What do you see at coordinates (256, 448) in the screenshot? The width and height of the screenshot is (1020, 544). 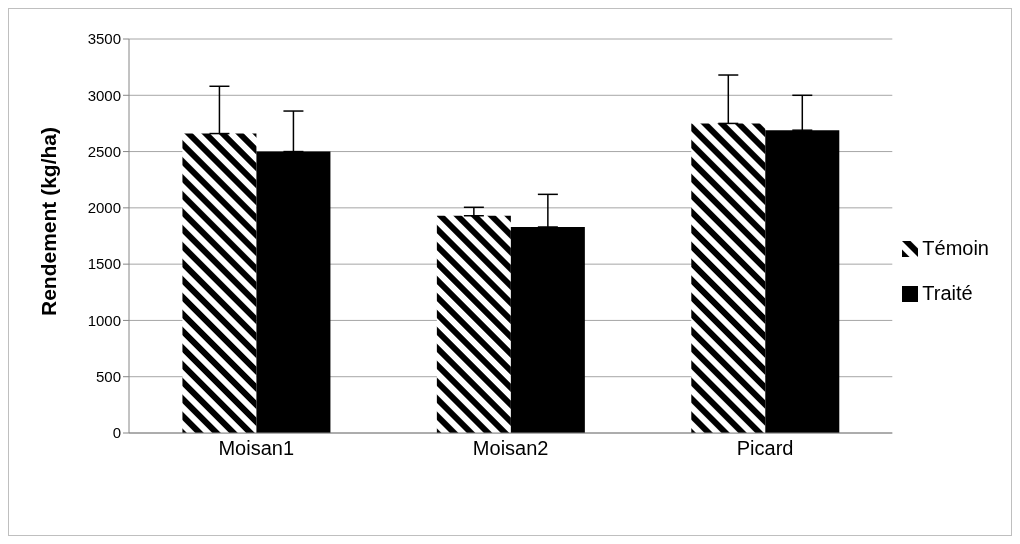 I see `x-tick-label: Moisan1` at bounding box center [256, 448].